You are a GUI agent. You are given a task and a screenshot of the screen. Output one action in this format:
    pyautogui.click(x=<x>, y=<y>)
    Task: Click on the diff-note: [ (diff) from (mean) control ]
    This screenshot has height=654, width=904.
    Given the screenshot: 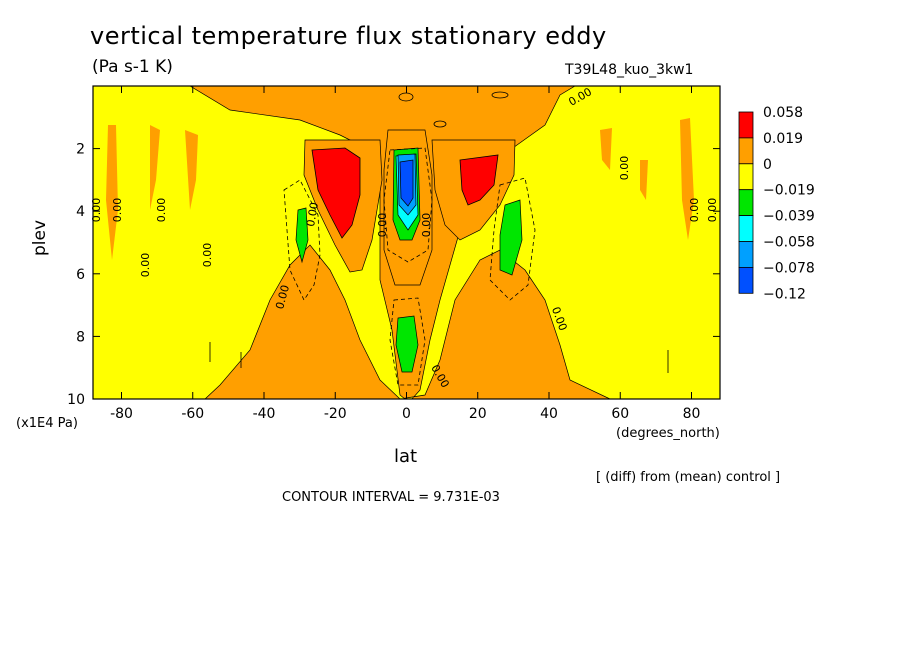 What is the action you would take?
    pyautogui.click(x=688, y=477)
    